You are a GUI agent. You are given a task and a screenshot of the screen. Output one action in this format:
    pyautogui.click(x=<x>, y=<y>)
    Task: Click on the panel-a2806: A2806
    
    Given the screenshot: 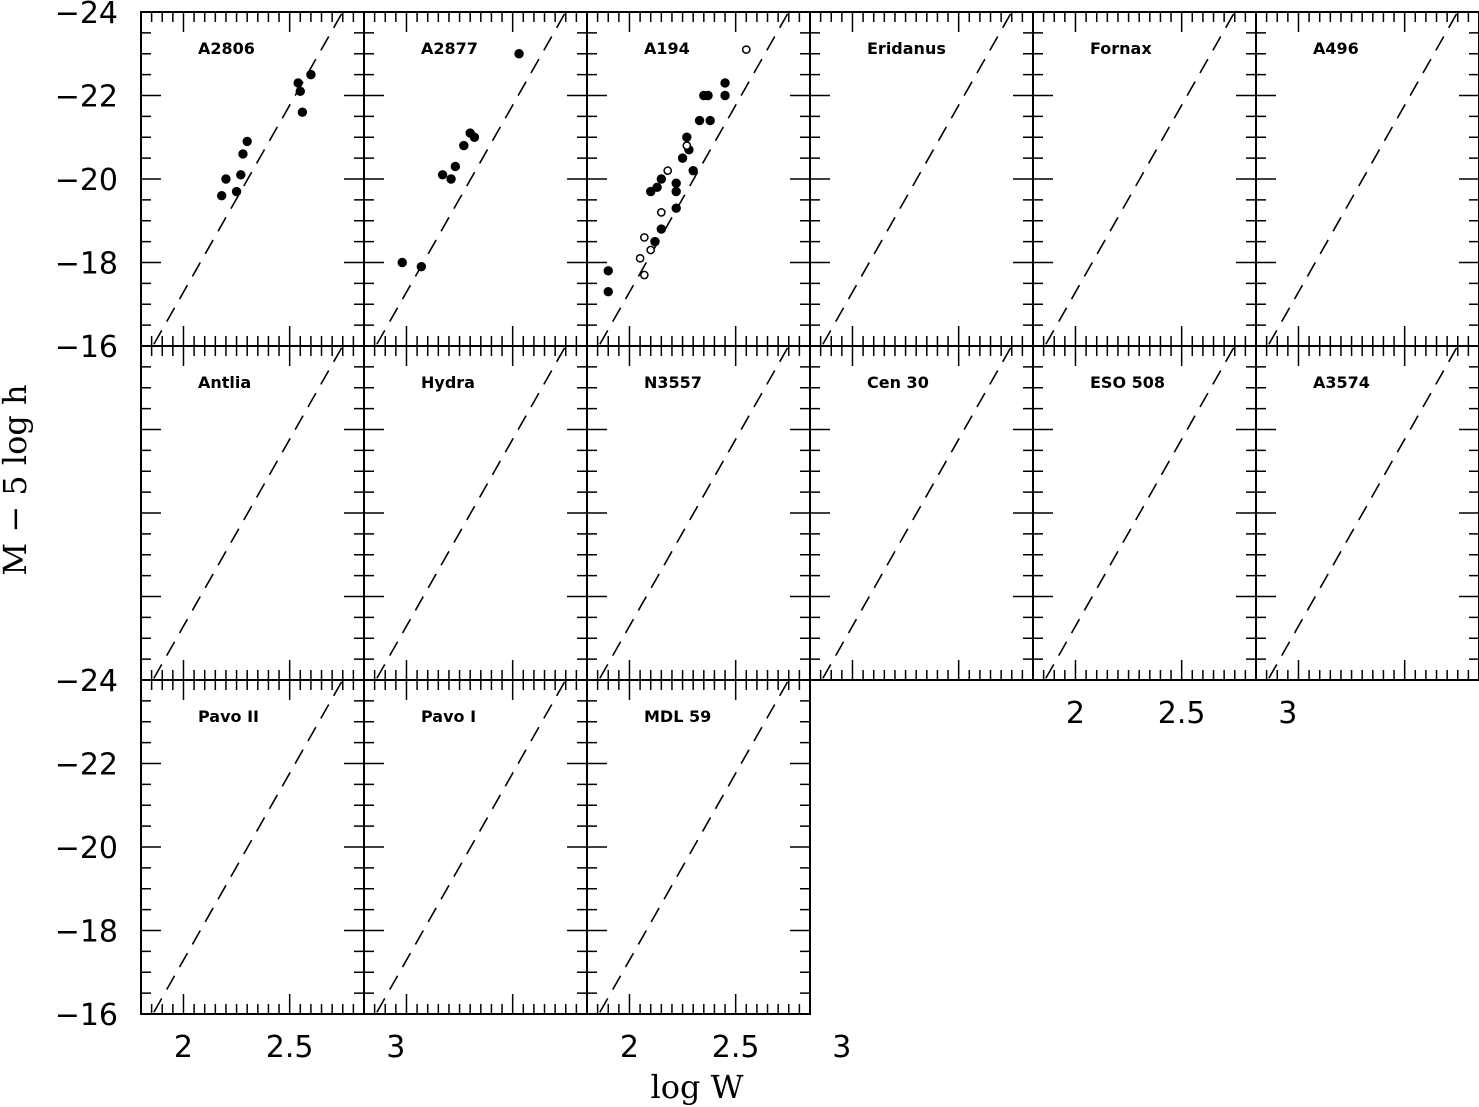 What is the action you would take?
    pyautogui.click(x=252, y=179)
    